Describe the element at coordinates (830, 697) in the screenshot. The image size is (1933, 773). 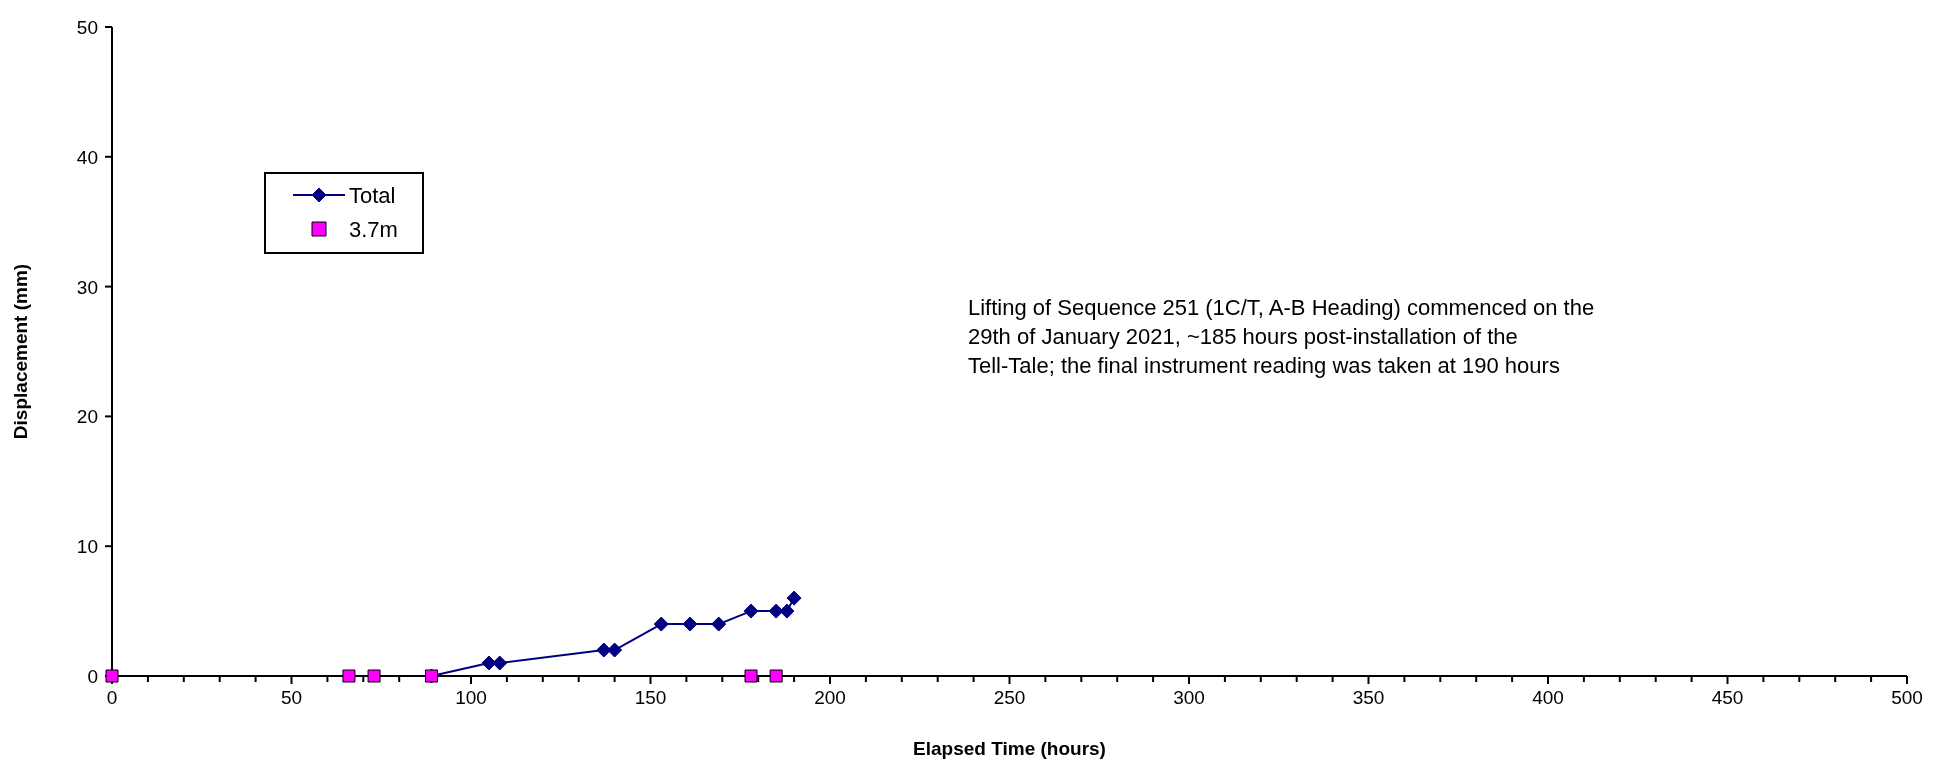
I see `x-tick-label: 200` at that location.